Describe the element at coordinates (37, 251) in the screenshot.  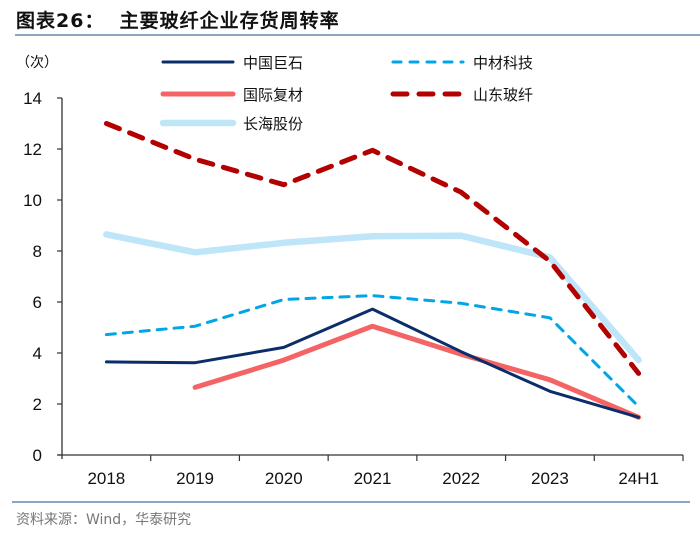
I see `y-tick-label: 8` at that location.